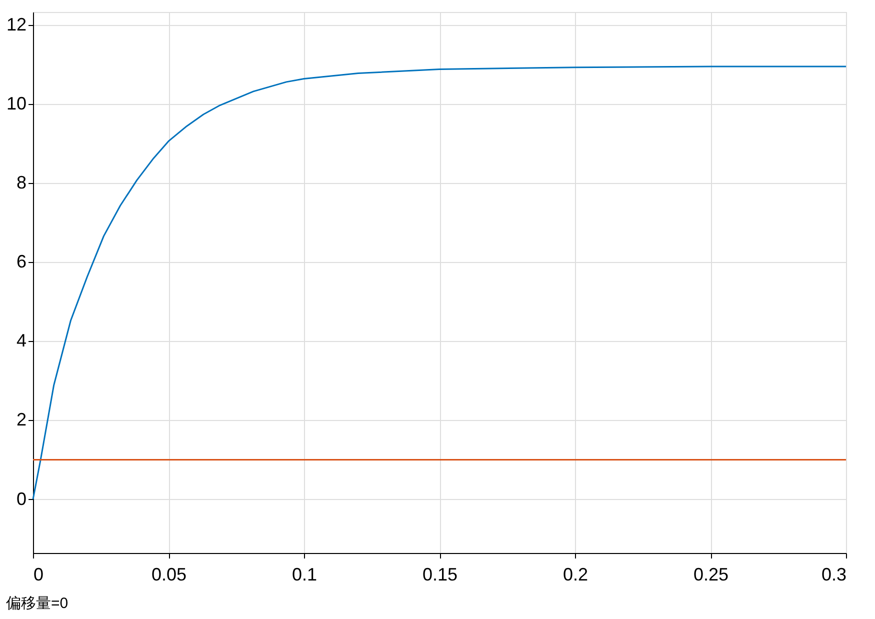  What do you see at coordinates (575, 574) in the screenshot?
I see `x-tick-label: 0.2` at bounding box center [575, 574].